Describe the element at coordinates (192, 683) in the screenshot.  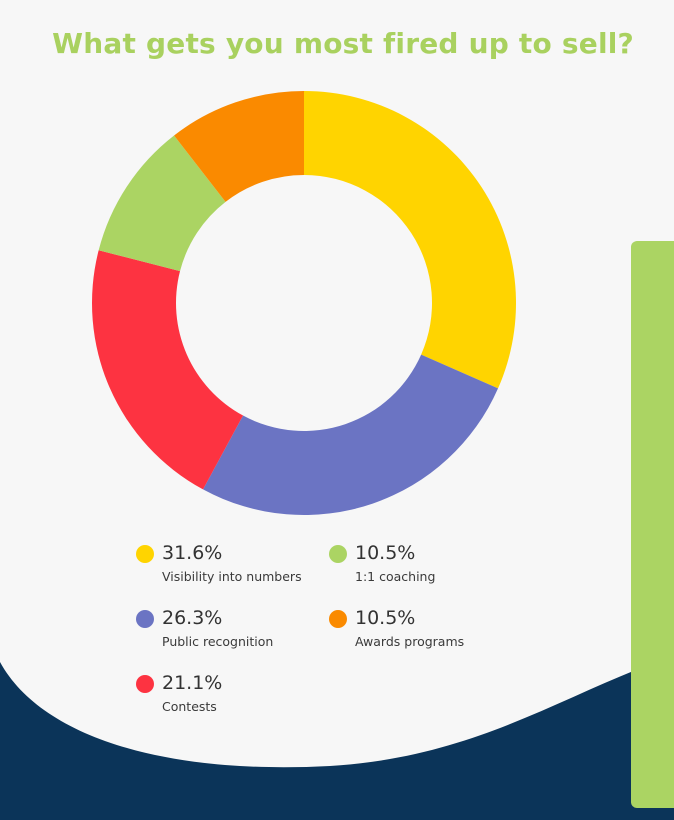
I see `legend-value: 21.1%` at that location.